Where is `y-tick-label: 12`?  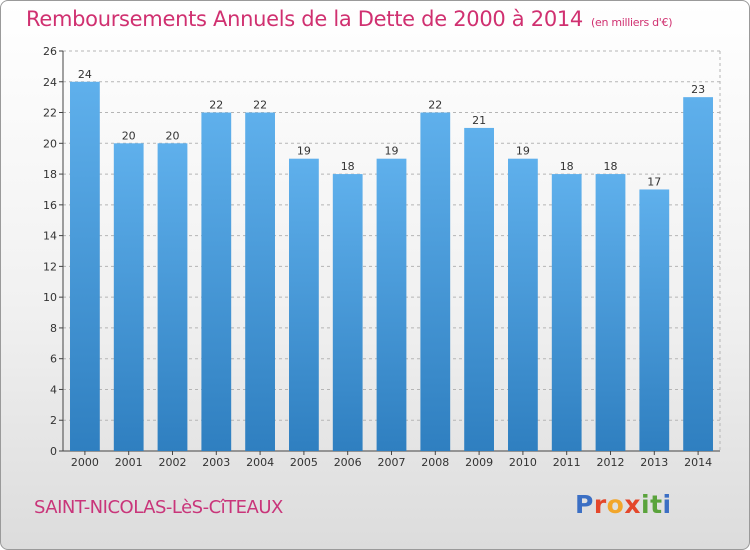 y-tick-label: 12 is located at coordinates (50, 266).